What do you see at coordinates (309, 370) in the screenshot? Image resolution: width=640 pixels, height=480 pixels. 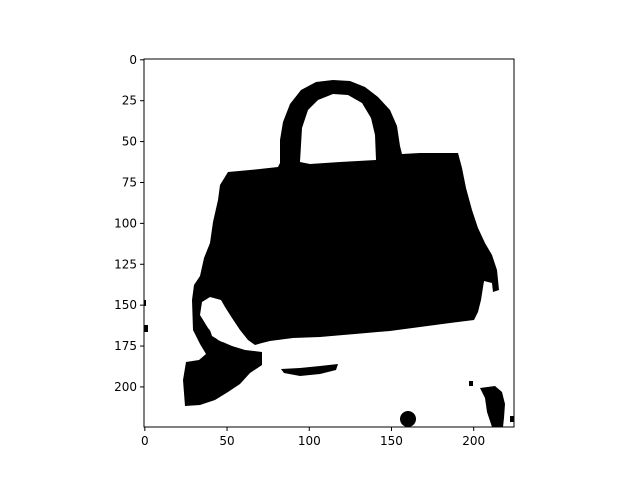 I see `mask-streak` at bounding box center [309, 370].